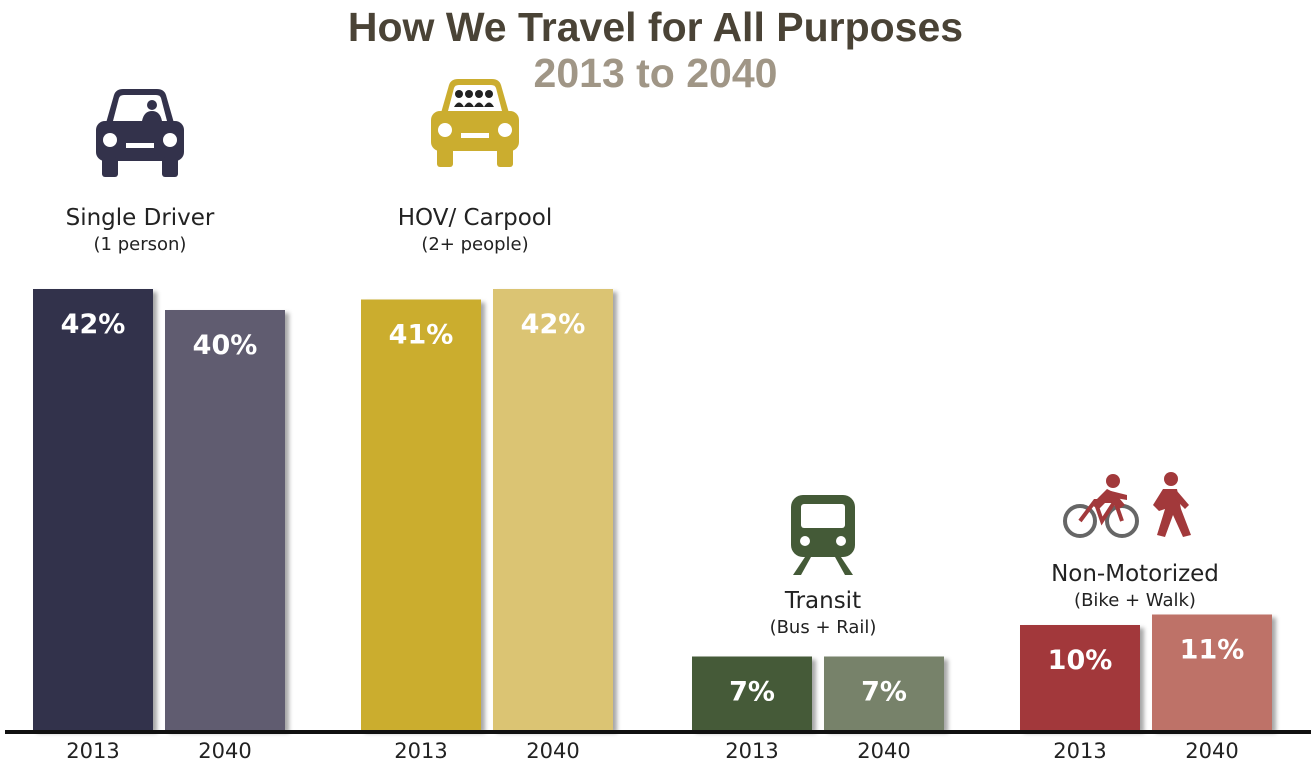 Image resolution: width=1311 pixels, height=765 pixels. I want to click on bar-1-2040, so click(553, 509).